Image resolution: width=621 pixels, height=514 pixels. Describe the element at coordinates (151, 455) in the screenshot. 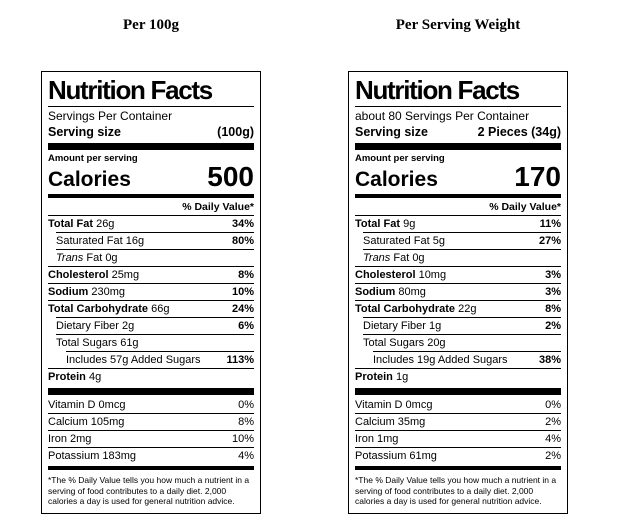

I see `nutrient-row: Potassium 183mg 4%` at that location.